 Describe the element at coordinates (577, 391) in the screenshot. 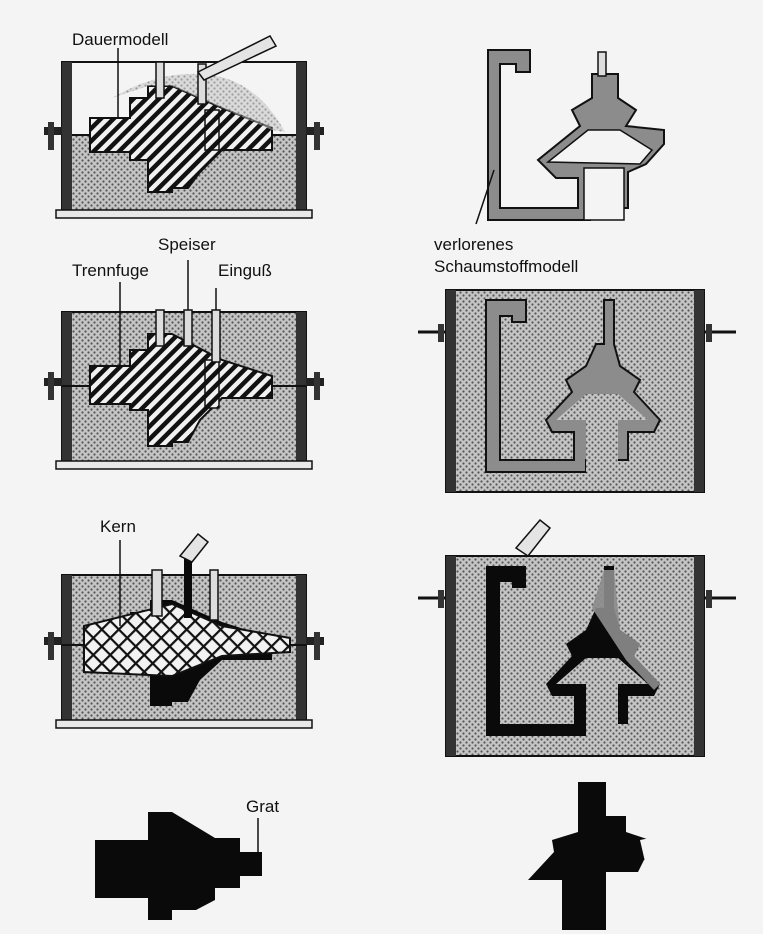

I see `panel-foam-pattern-in-sand` at that location.